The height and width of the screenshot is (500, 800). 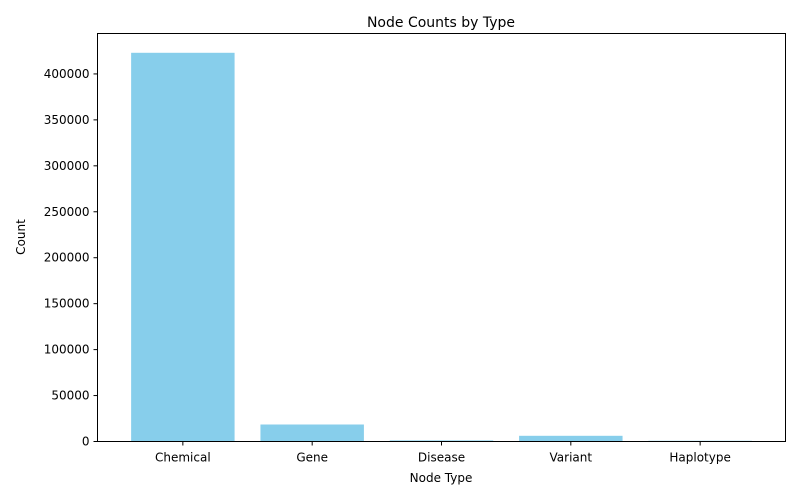 What do you see at coordinates (312, 458) in the screenshot?
I see `x-tick-label: Gene` at bounding box center [312, 458].